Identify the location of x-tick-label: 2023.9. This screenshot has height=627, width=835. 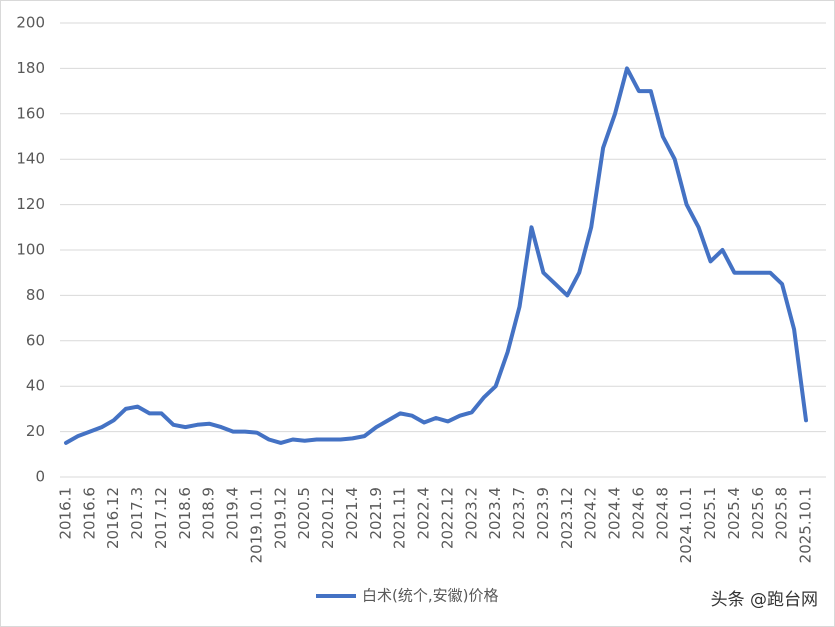
(543, 513).